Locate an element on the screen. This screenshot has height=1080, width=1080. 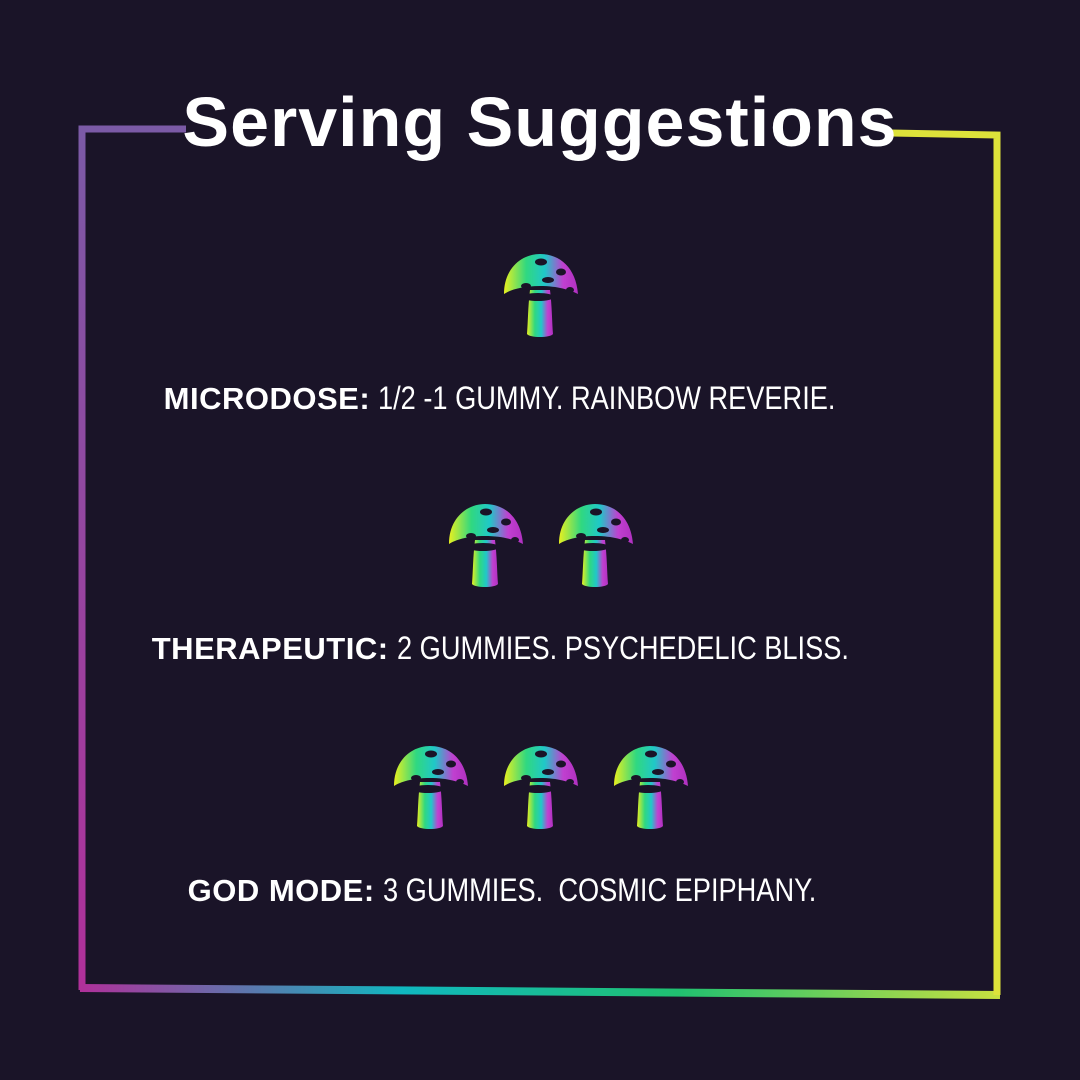
suggestion-label: THERAPEUTIC: is located at coordinates (270, 648).